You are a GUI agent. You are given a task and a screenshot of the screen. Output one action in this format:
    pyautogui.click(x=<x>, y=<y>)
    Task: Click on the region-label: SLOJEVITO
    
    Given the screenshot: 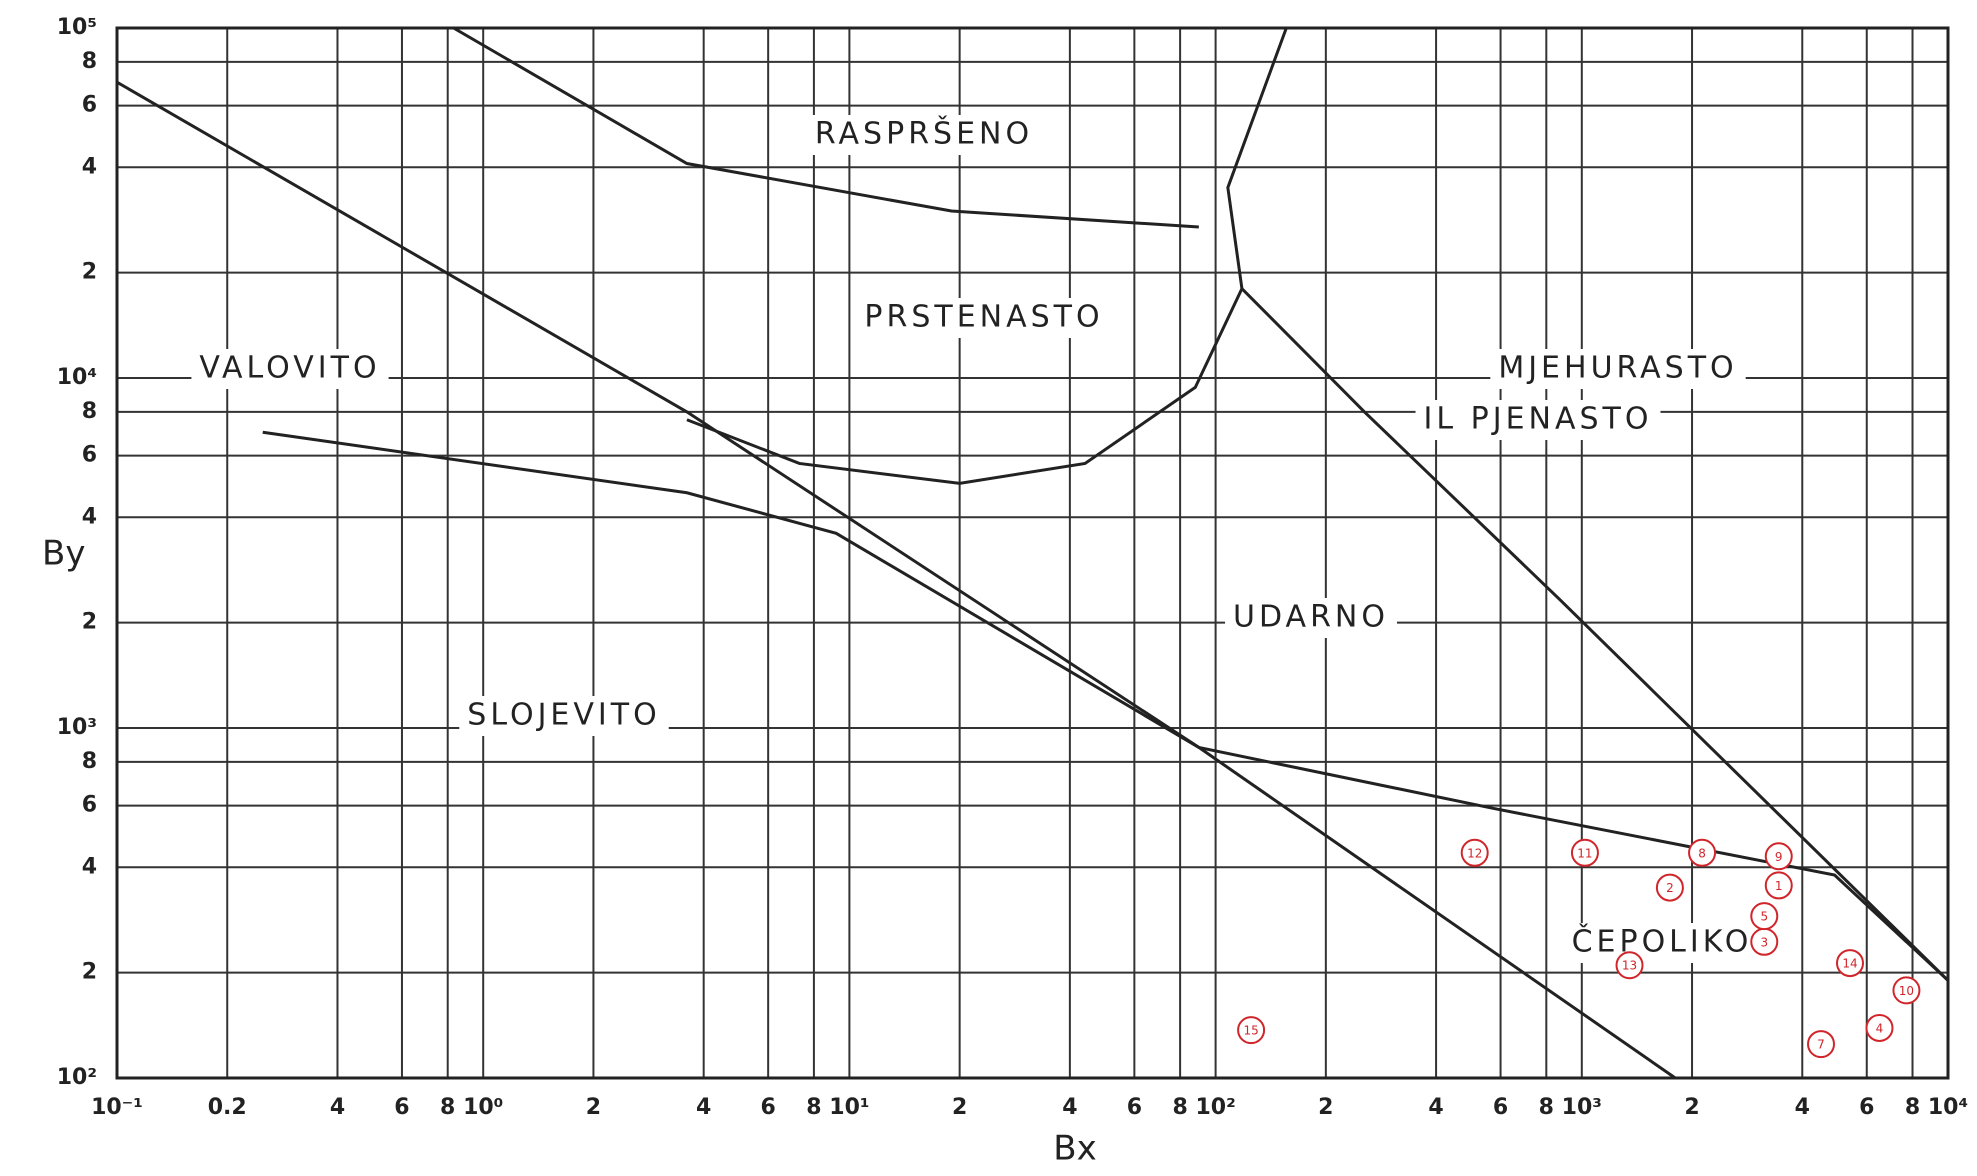 What is the action you would take?
    pyautogui.click(x=563, y=715)
    